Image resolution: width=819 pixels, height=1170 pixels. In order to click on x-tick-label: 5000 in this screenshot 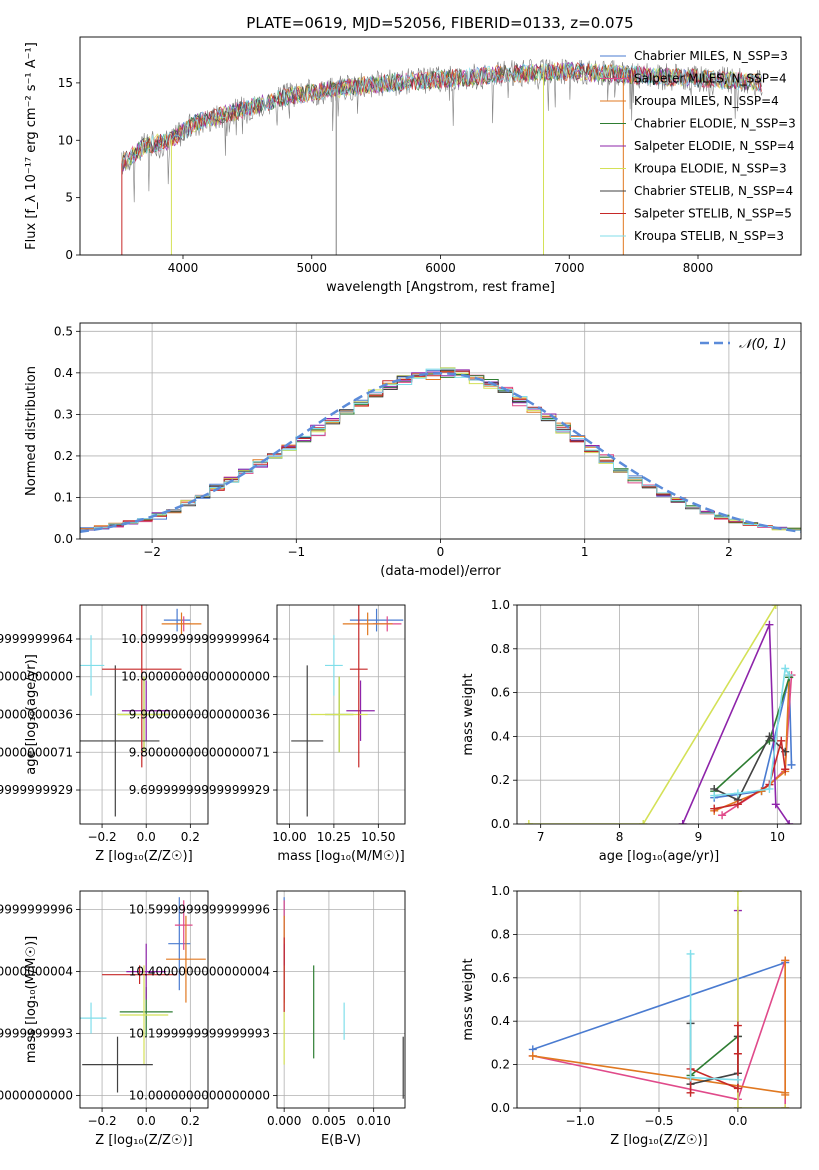, I will do `click(311, 268)`.